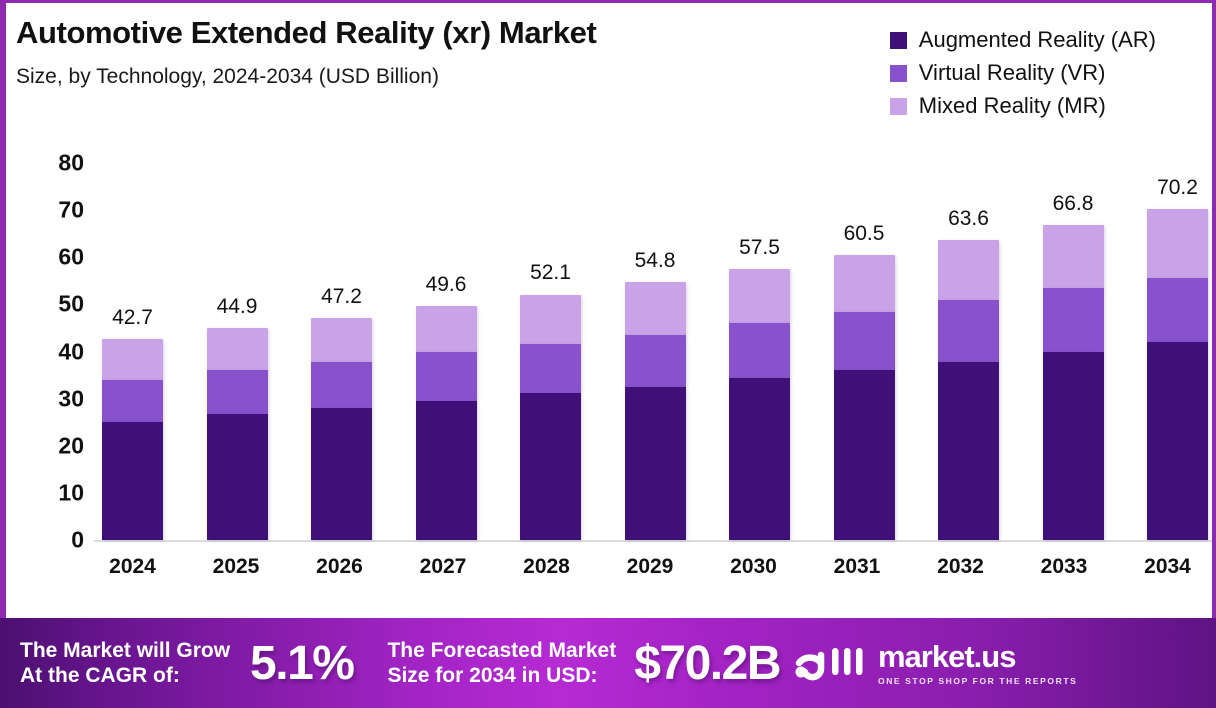 This screenshot has height=708, width=1216. Describe the element at coordinates (857, 566) in the screenshot. I see `x-axis-tick: 2031` at that location.